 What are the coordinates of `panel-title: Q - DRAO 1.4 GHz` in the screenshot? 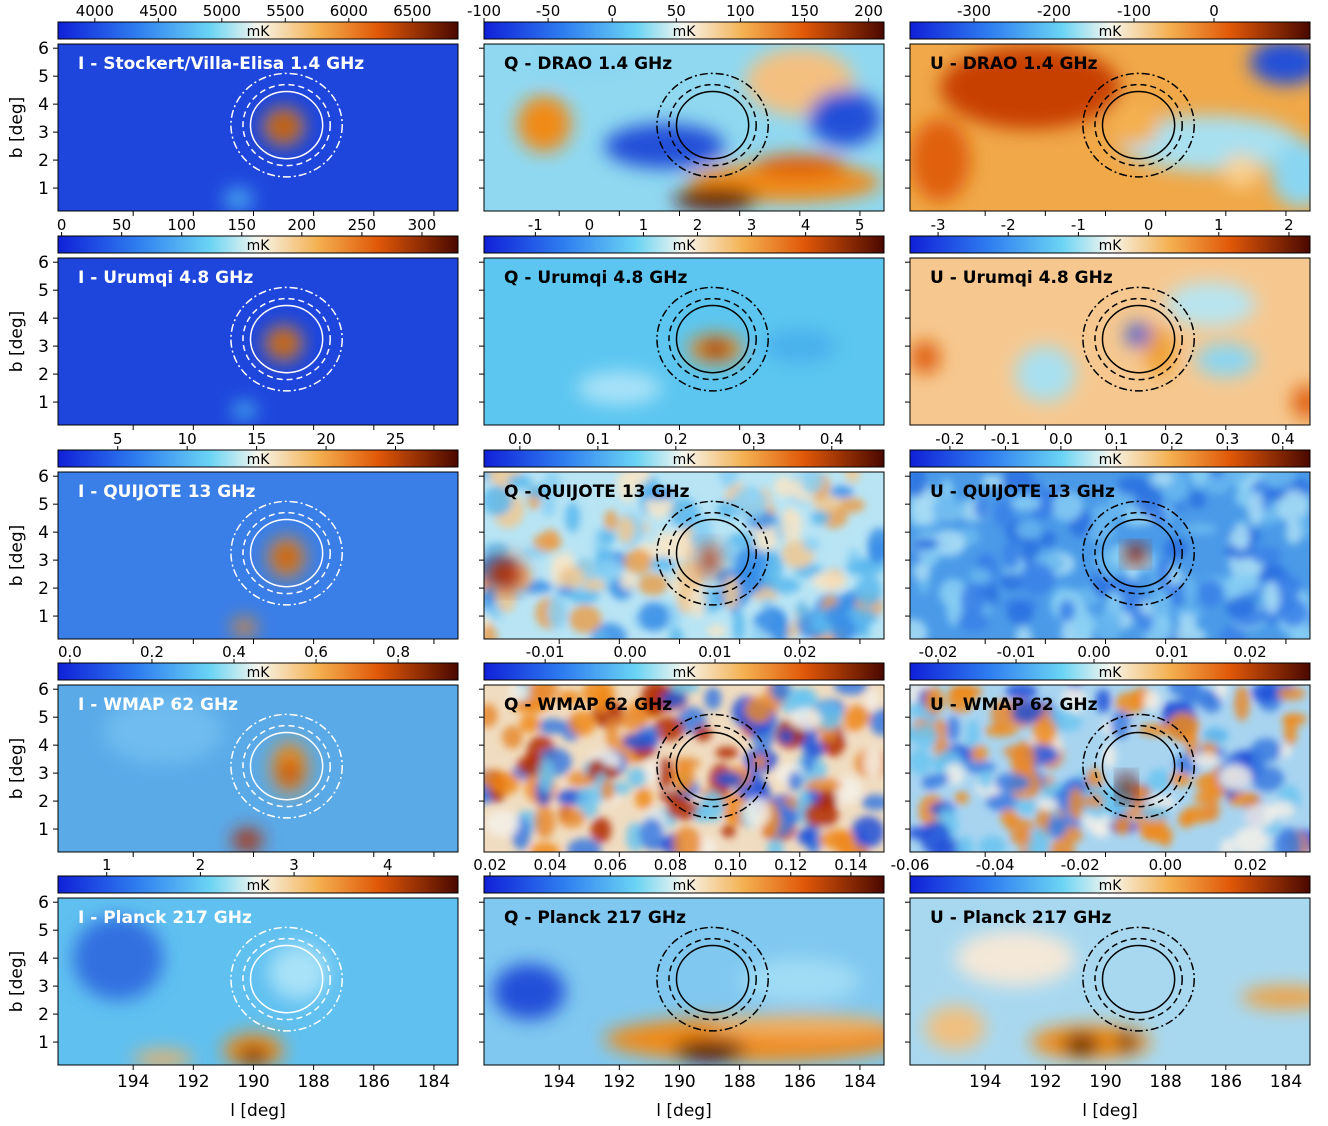 It's located at (588, 64).